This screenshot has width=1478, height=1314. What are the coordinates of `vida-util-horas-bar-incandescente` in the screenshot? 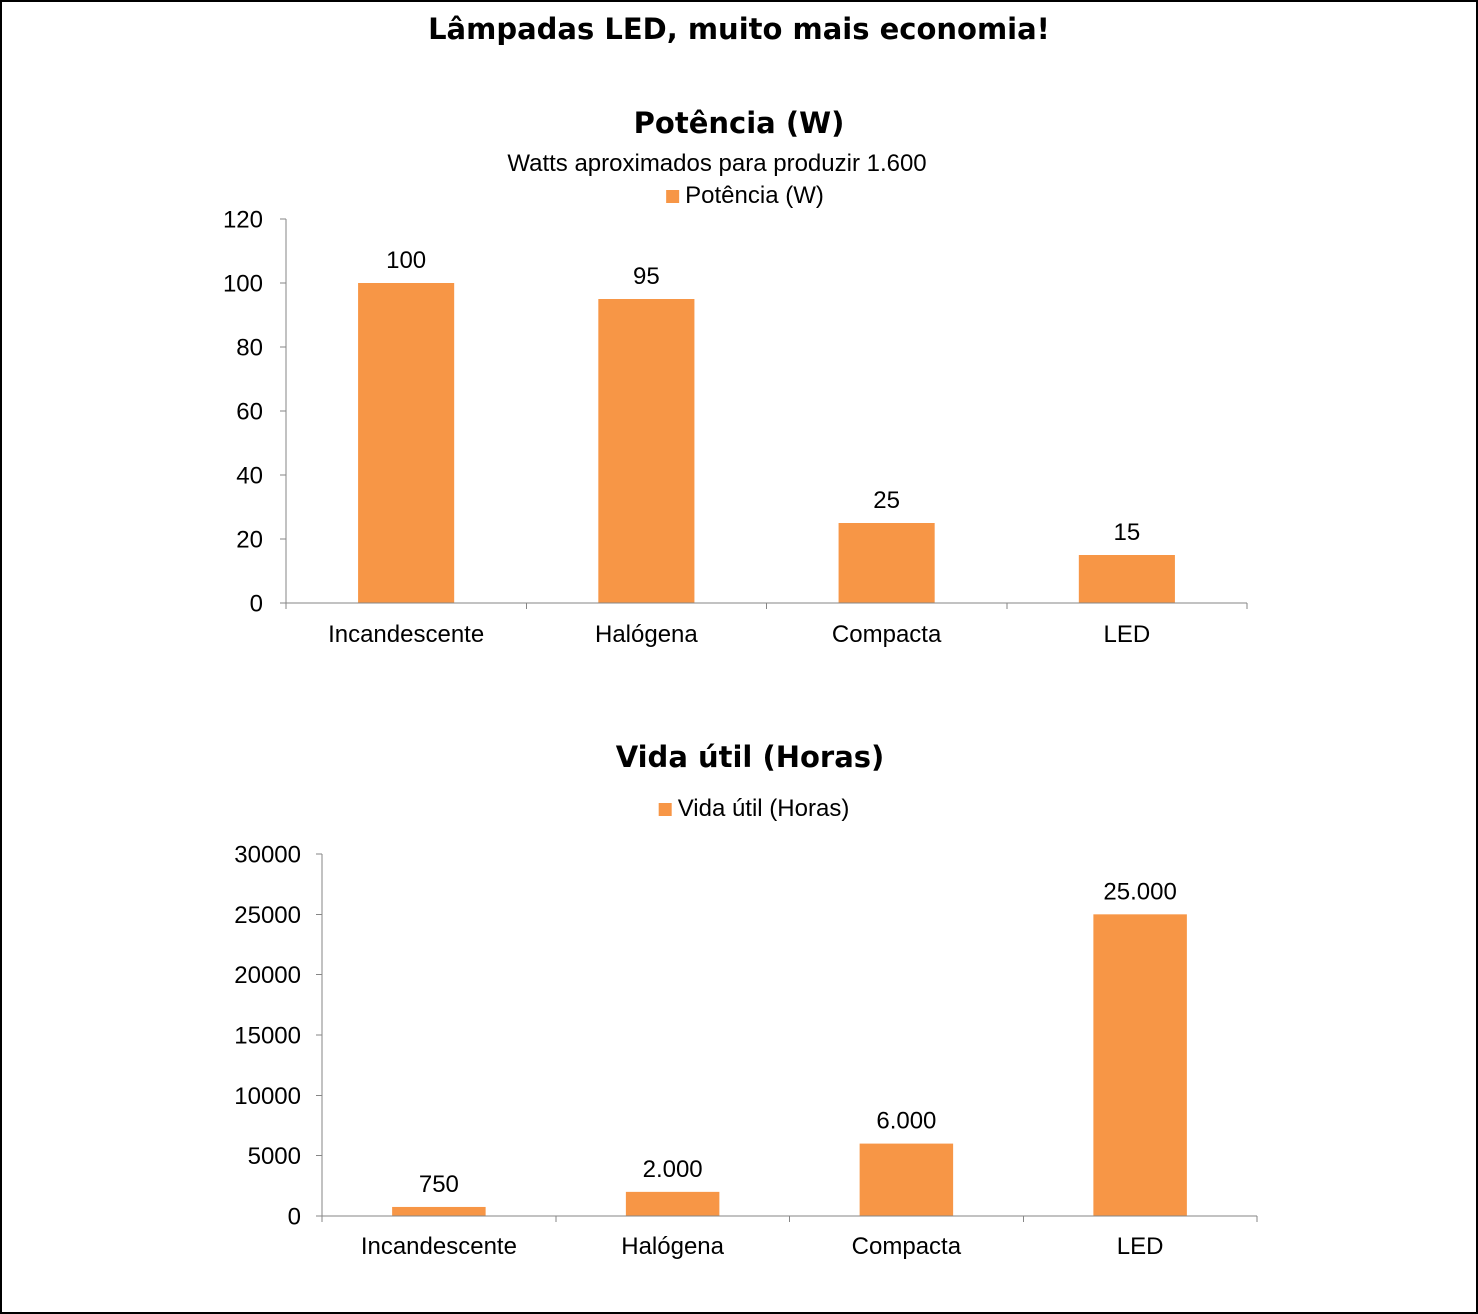 It's located at (439, 1211).